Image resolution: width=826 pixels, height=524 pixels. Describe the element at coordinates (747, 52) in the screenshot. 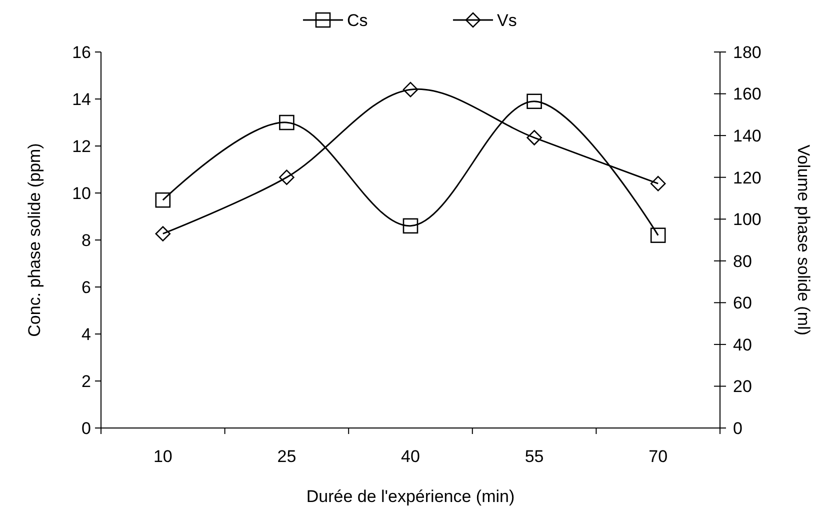

I see `y2-tick-label: 180` at that location.